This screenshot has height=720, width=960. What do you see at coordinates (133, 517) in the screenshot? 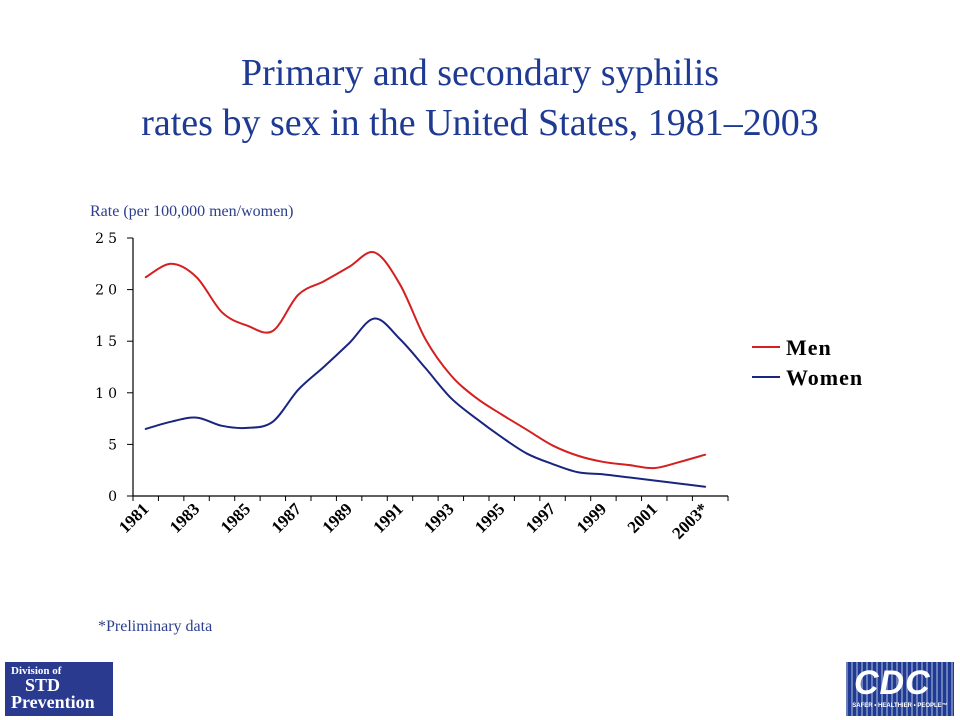
I see `x-tick-label: 1981` at bounding box center [133, 517].